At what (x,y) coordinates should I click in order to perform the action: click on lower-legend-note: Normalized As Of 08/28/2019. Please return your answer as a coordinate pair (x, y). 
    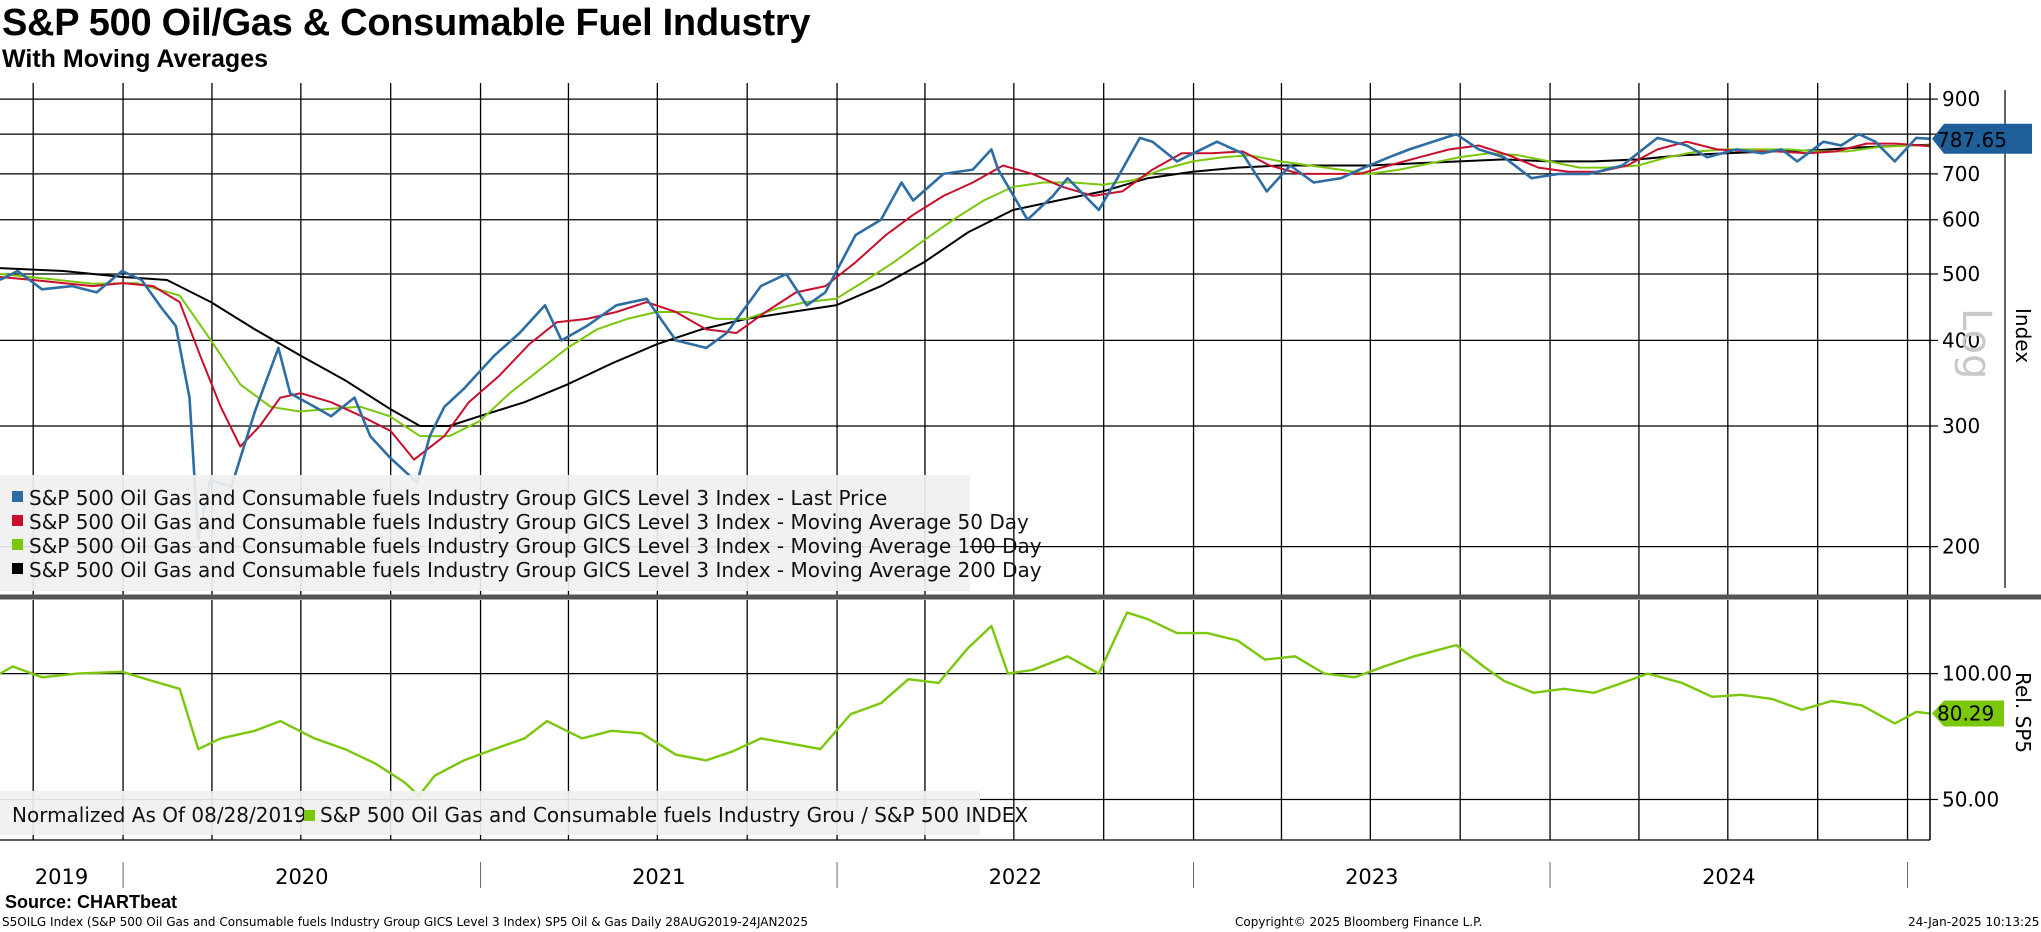
    Looking at the image, I should click on (159, 815).